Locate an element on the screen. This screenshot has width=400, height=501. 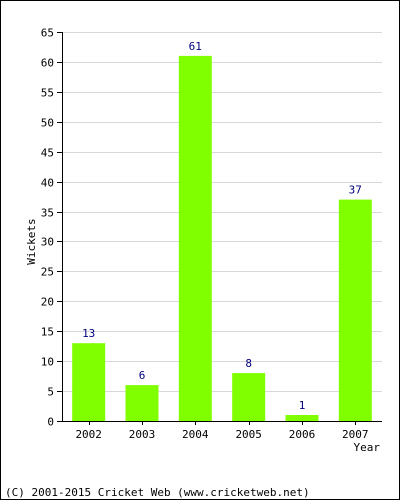
y-tick-label: 40 is located at coordinates (47, 183).